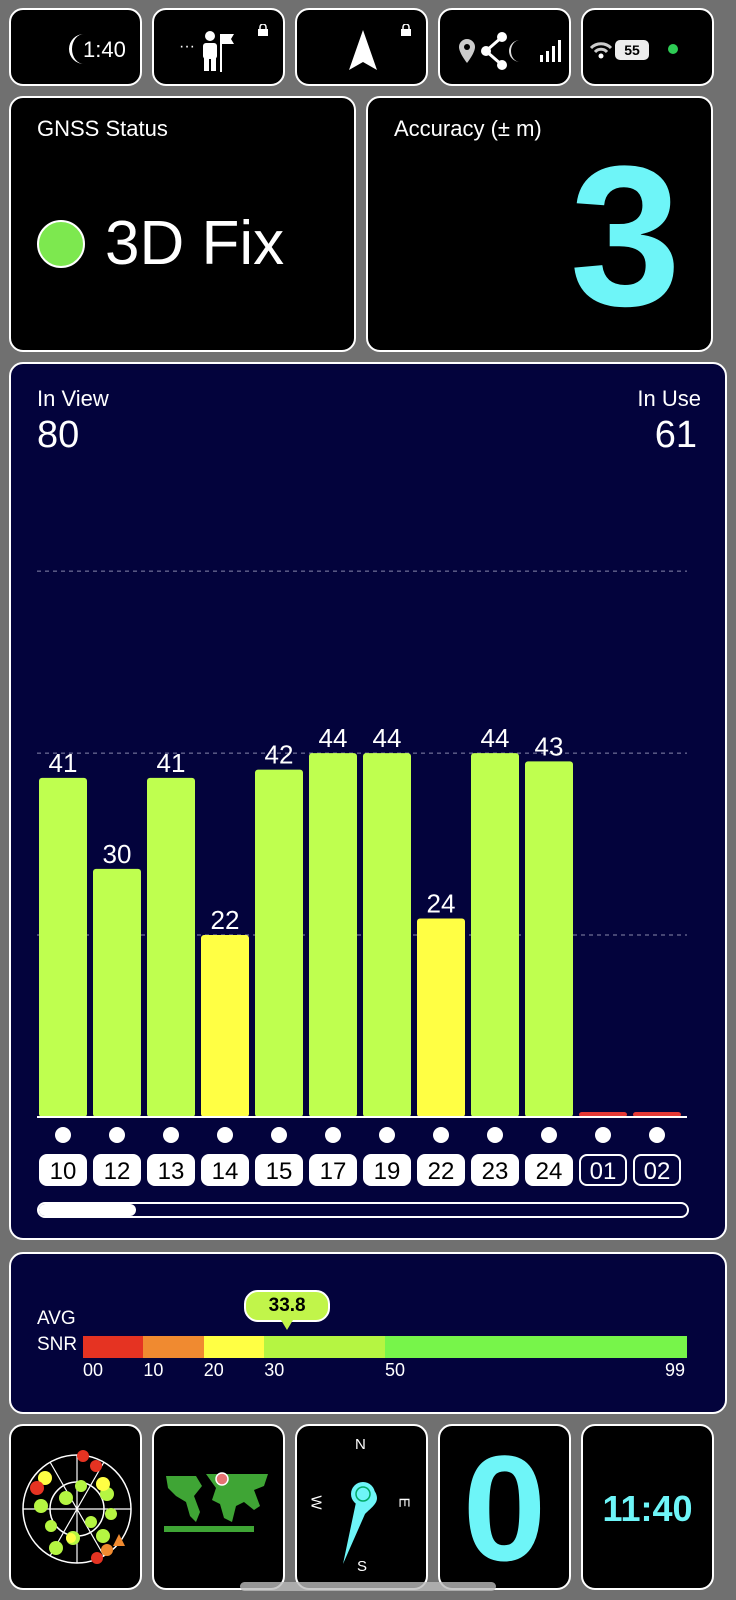 The image size is (736, 1600). What do you see at coordinates (218, 51) in the screenshot?
I see `person-flag-icon` at bounding box center [218, 51].